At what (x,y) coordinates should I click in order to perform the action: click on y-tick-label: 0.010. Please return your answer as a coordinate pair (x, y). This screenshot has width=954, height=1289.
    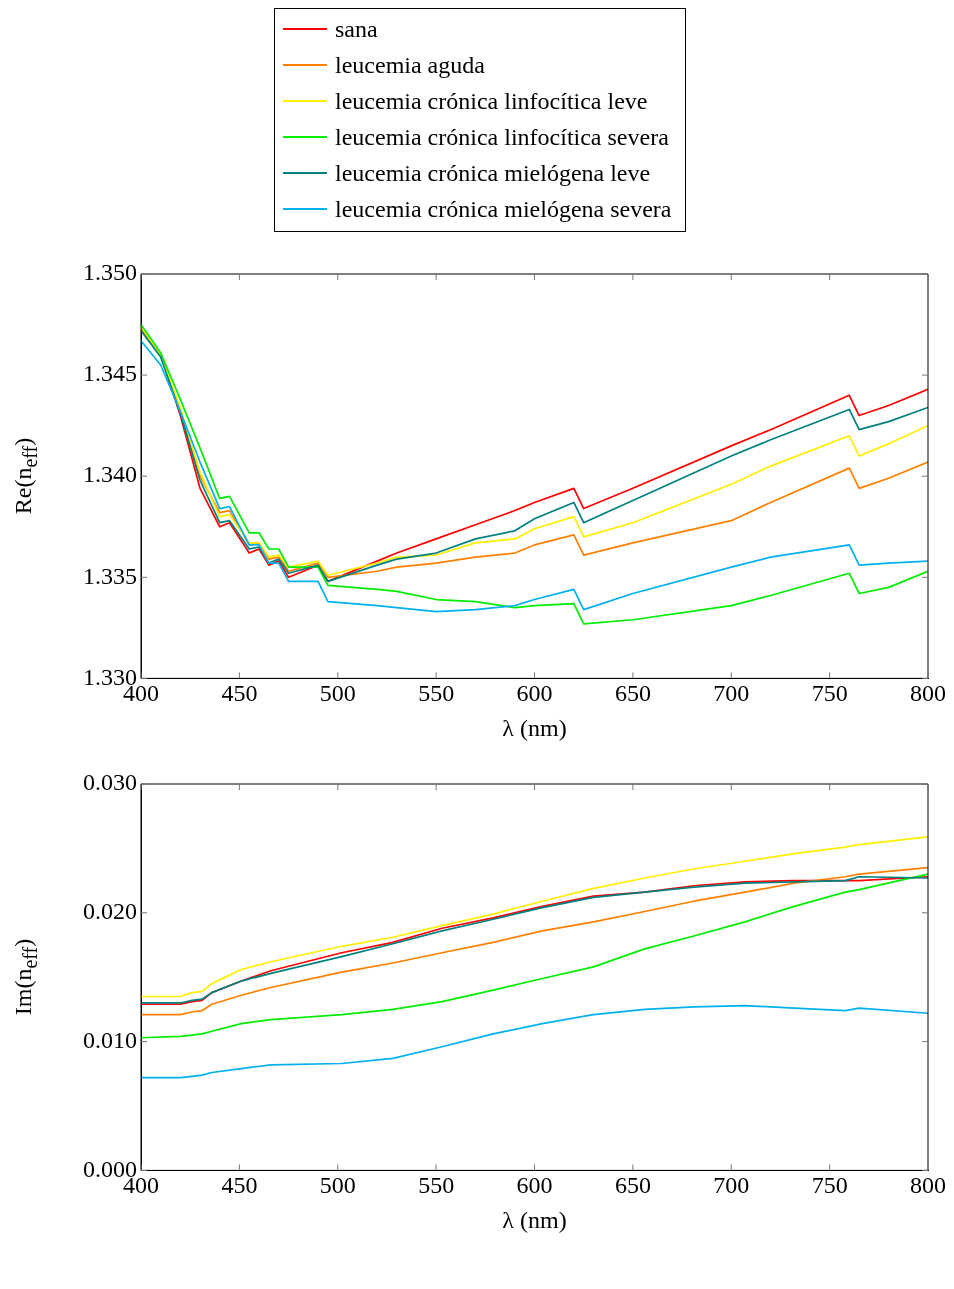
    Looking at the image, I should click on (110, 1039).